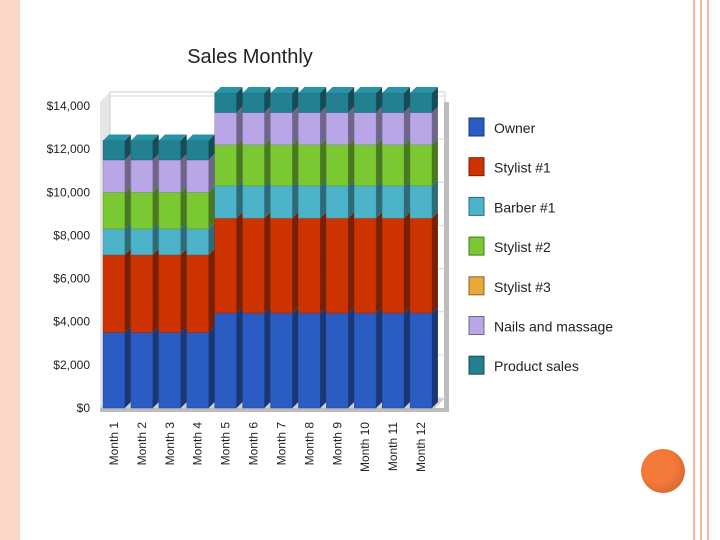  Describe the element at coordinates (309, 444) in the screenshot. I see `x-tick-label: Month 8` at that location.